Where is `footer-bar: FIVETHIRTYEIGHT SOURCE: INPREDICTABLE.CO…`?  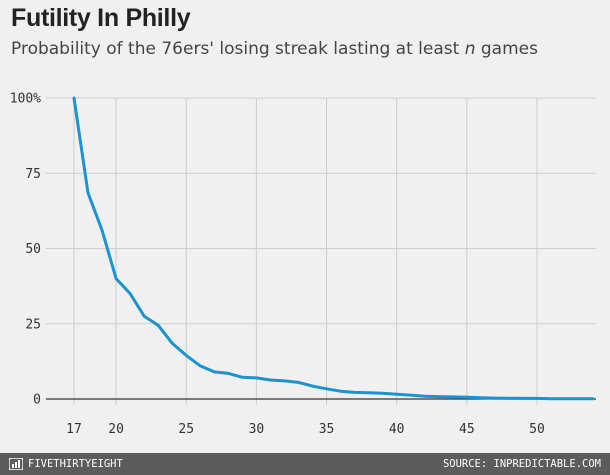 footer-bar: FIVETHIRTYEIGHT SOURCE: INPREDICTABLE.CO… is located at coordinates (305, 464).